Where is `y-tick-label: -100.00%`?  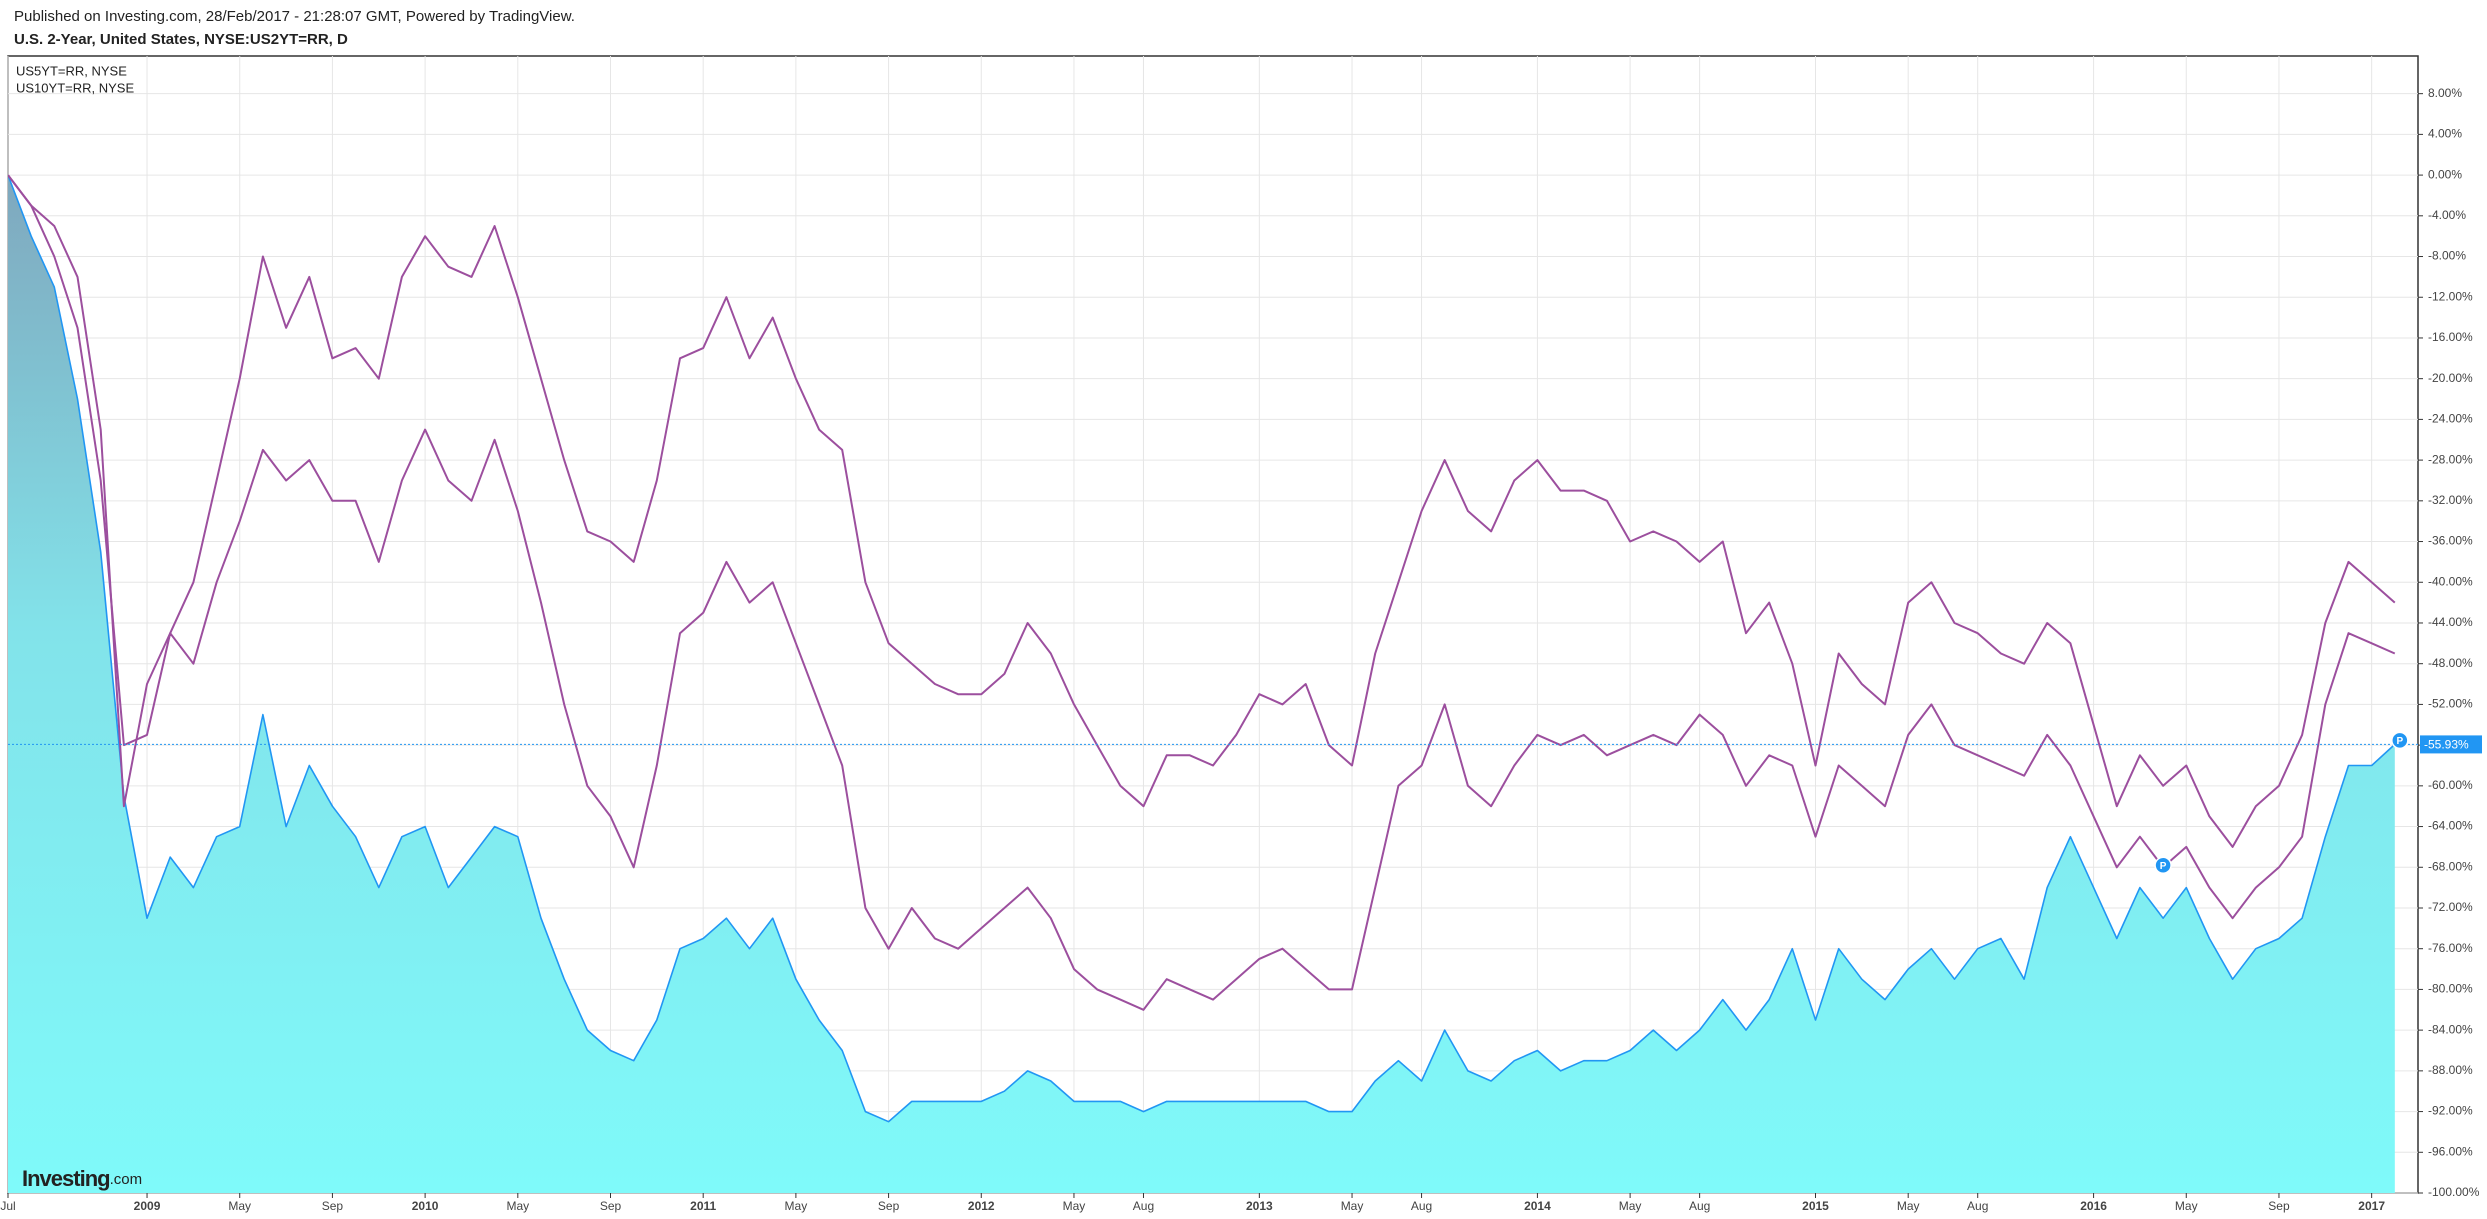 y-tick-label: -100.00% is located at coordinates (2454, 1192).